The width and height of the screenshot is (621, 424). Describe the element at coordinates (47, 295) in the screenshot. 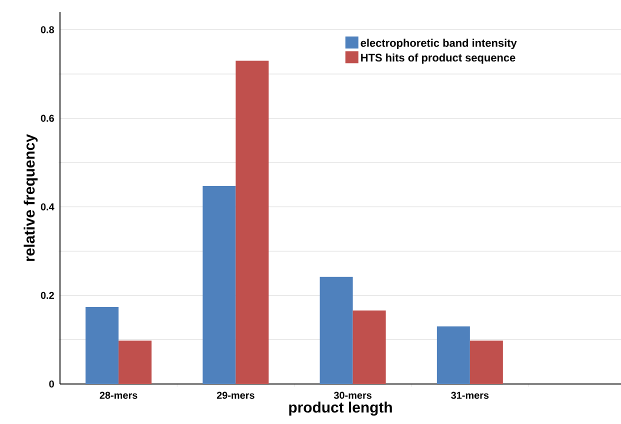

I see `y-tick-label: 0.2` at that location.